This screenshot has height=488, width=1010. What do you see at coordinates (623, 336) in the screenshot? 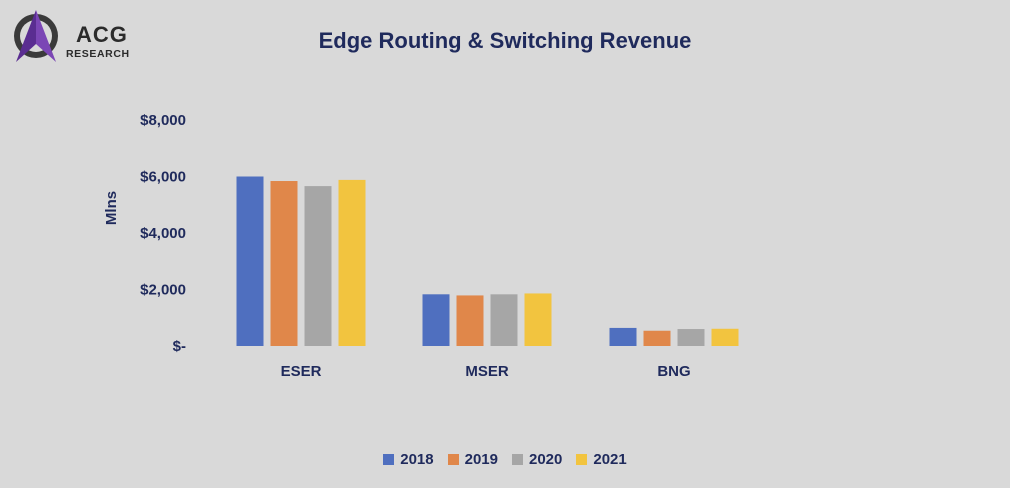
I see `bar-bng-2018` at bounding box center [623, 336].